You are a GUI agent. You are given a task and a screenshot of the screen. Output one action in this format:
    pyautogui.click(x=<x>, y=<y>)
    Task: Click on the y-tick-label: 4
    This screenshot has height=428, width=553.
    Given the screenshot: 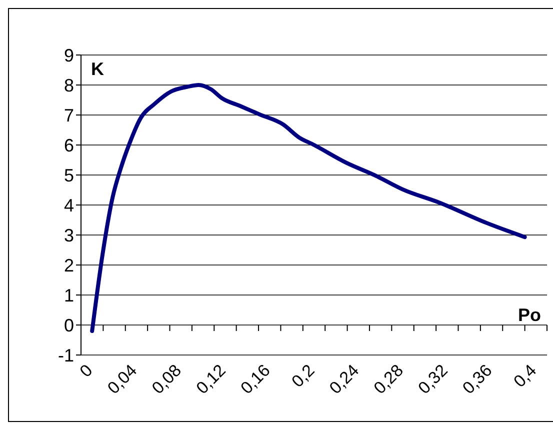 What is the action you would take?
    pyautogui.click(x=69, y=205)
    